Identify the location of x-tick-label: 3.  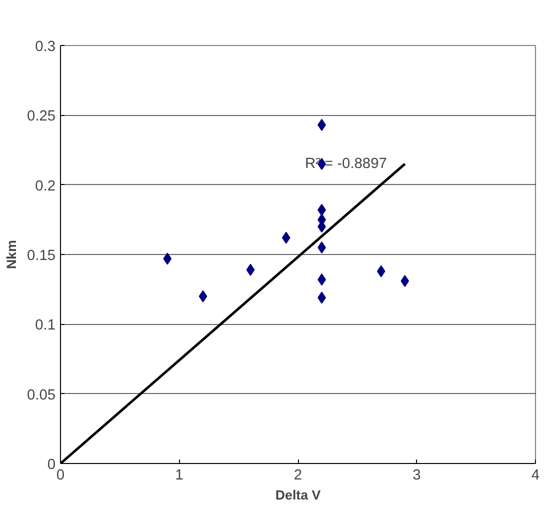
(416, 476).